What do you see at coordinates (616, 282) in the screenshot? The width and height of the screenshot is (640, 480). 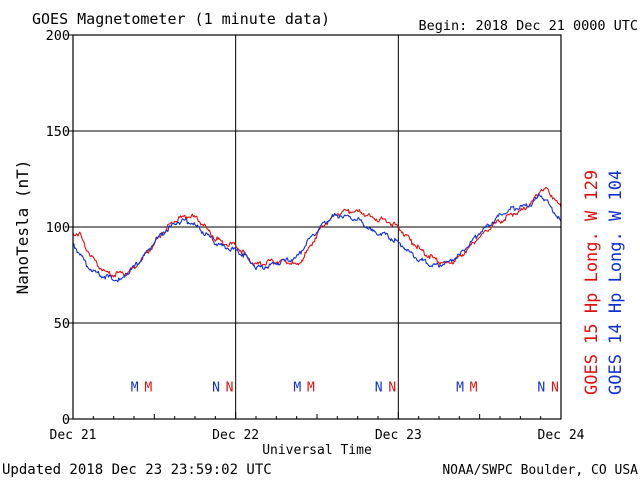 I see `legend-goes14: GOES 14 Hp Long. W 104` at bounding box center [616, 282].